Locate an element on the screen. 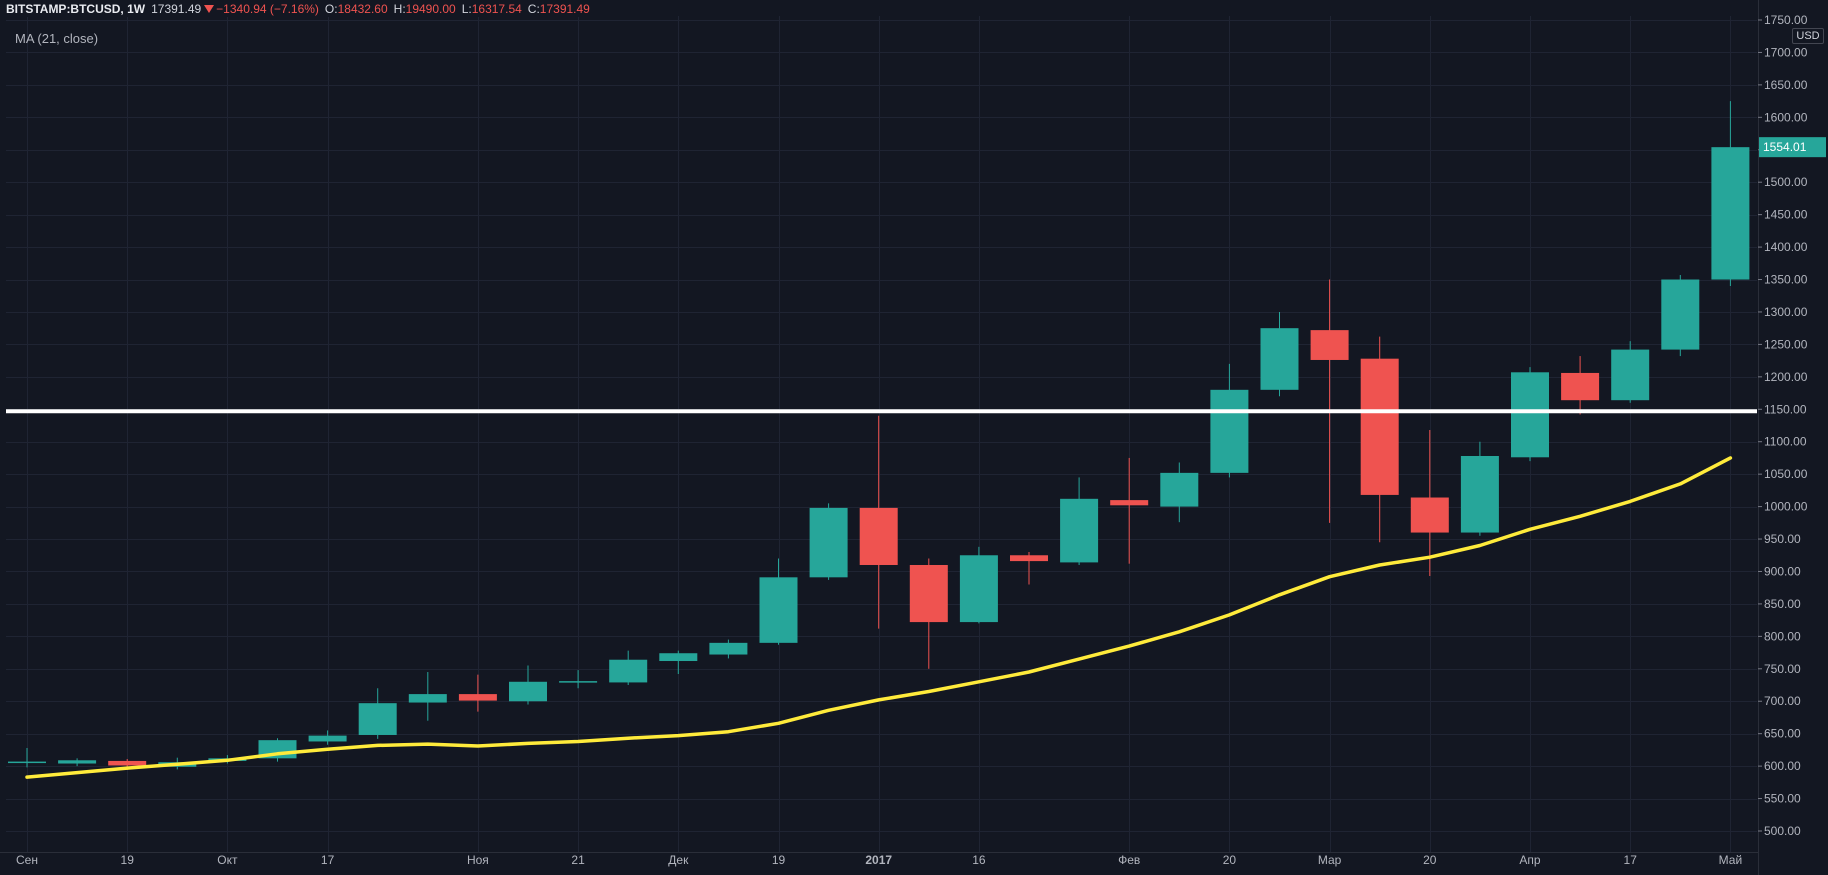  symbol-label: BITSTAMP:BTCUSD, 1W is located at coordinates (76, 9).